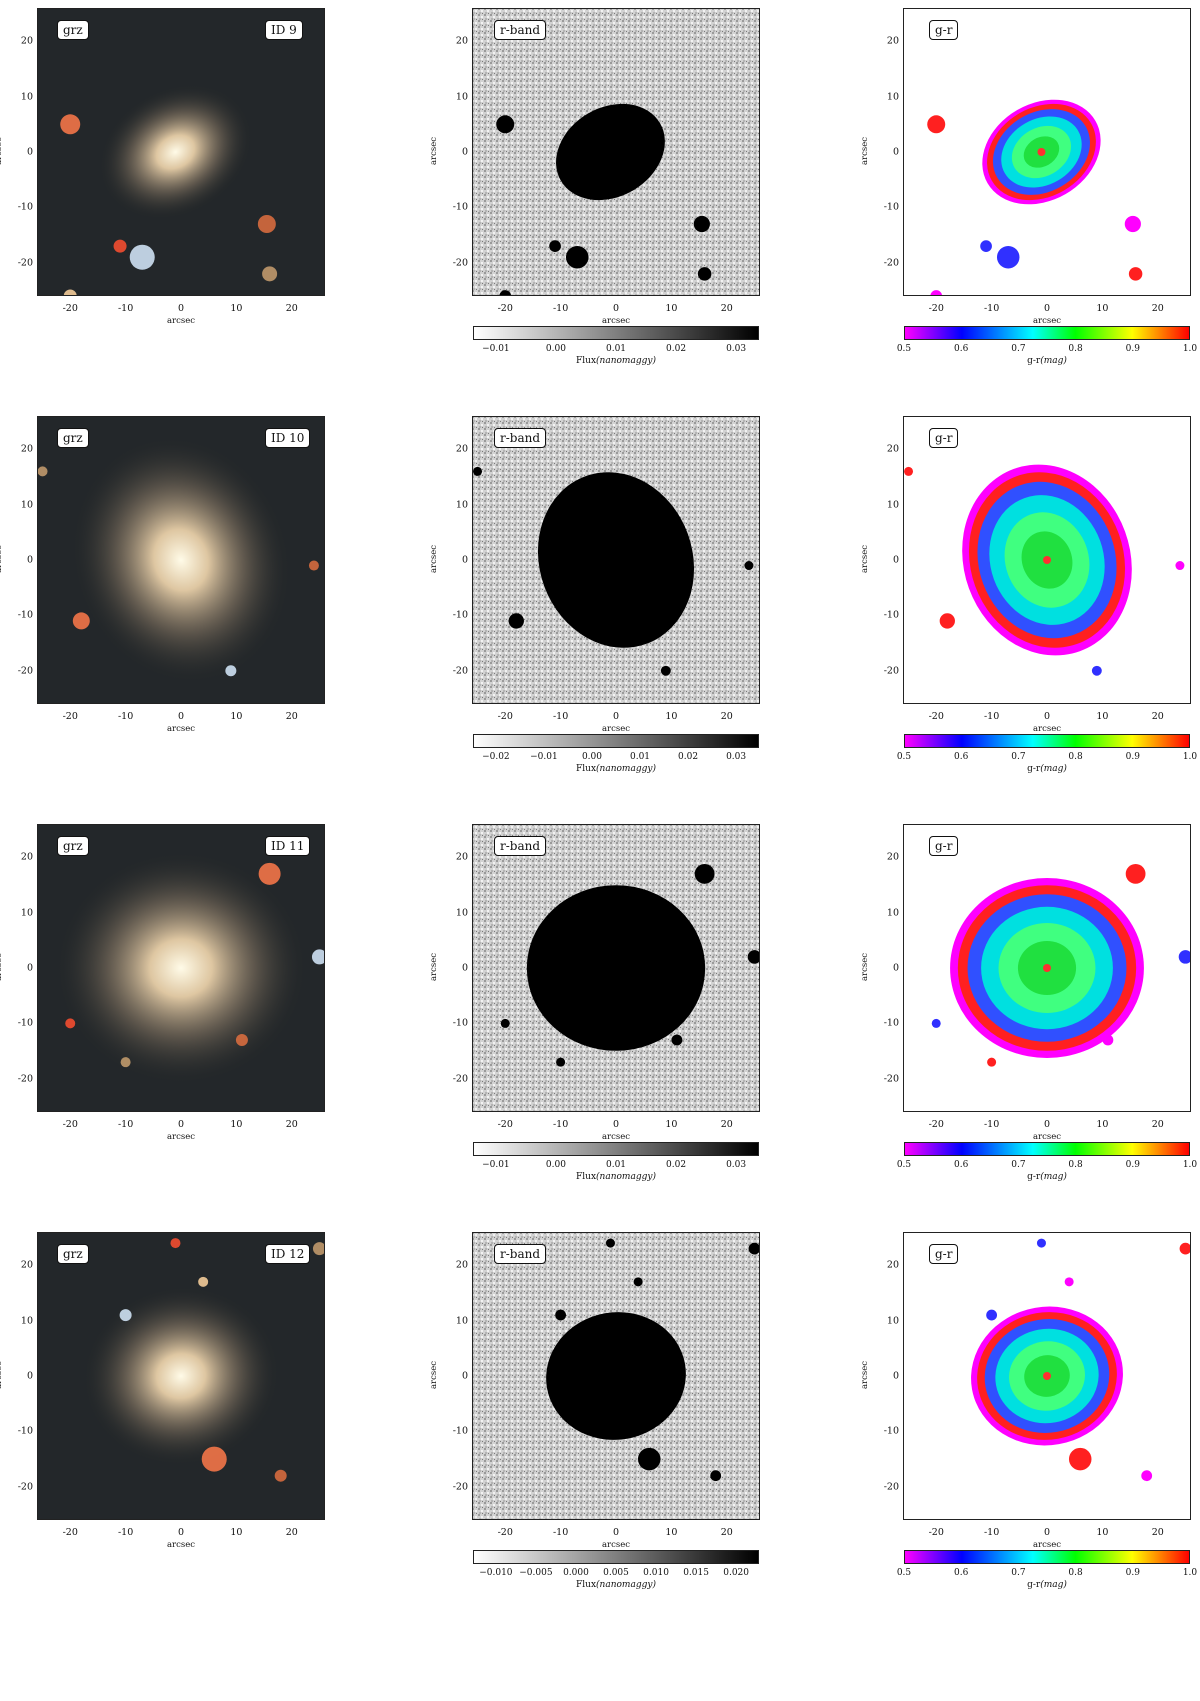  I want to click on colorbar-tick: 0.5, so click(904, 1573).